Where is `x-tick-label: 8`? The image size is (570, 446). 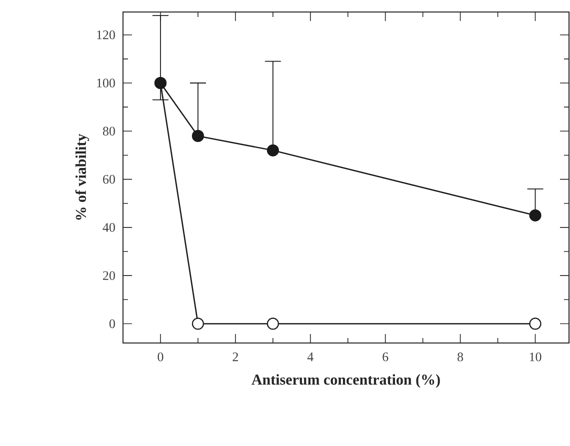 x-tick-label: 8 is located at coordinates (461, 357).